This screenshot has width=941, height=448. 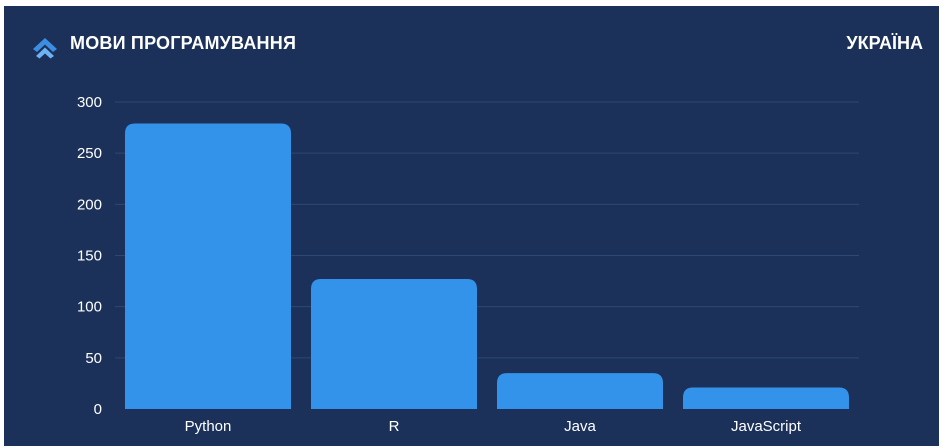 What do you see at coordinates (183, 43) in the screenshot?
I see `chart-title: МОВИ ПРОГРАМУВАННЯ` at bounding box center [183, 43].